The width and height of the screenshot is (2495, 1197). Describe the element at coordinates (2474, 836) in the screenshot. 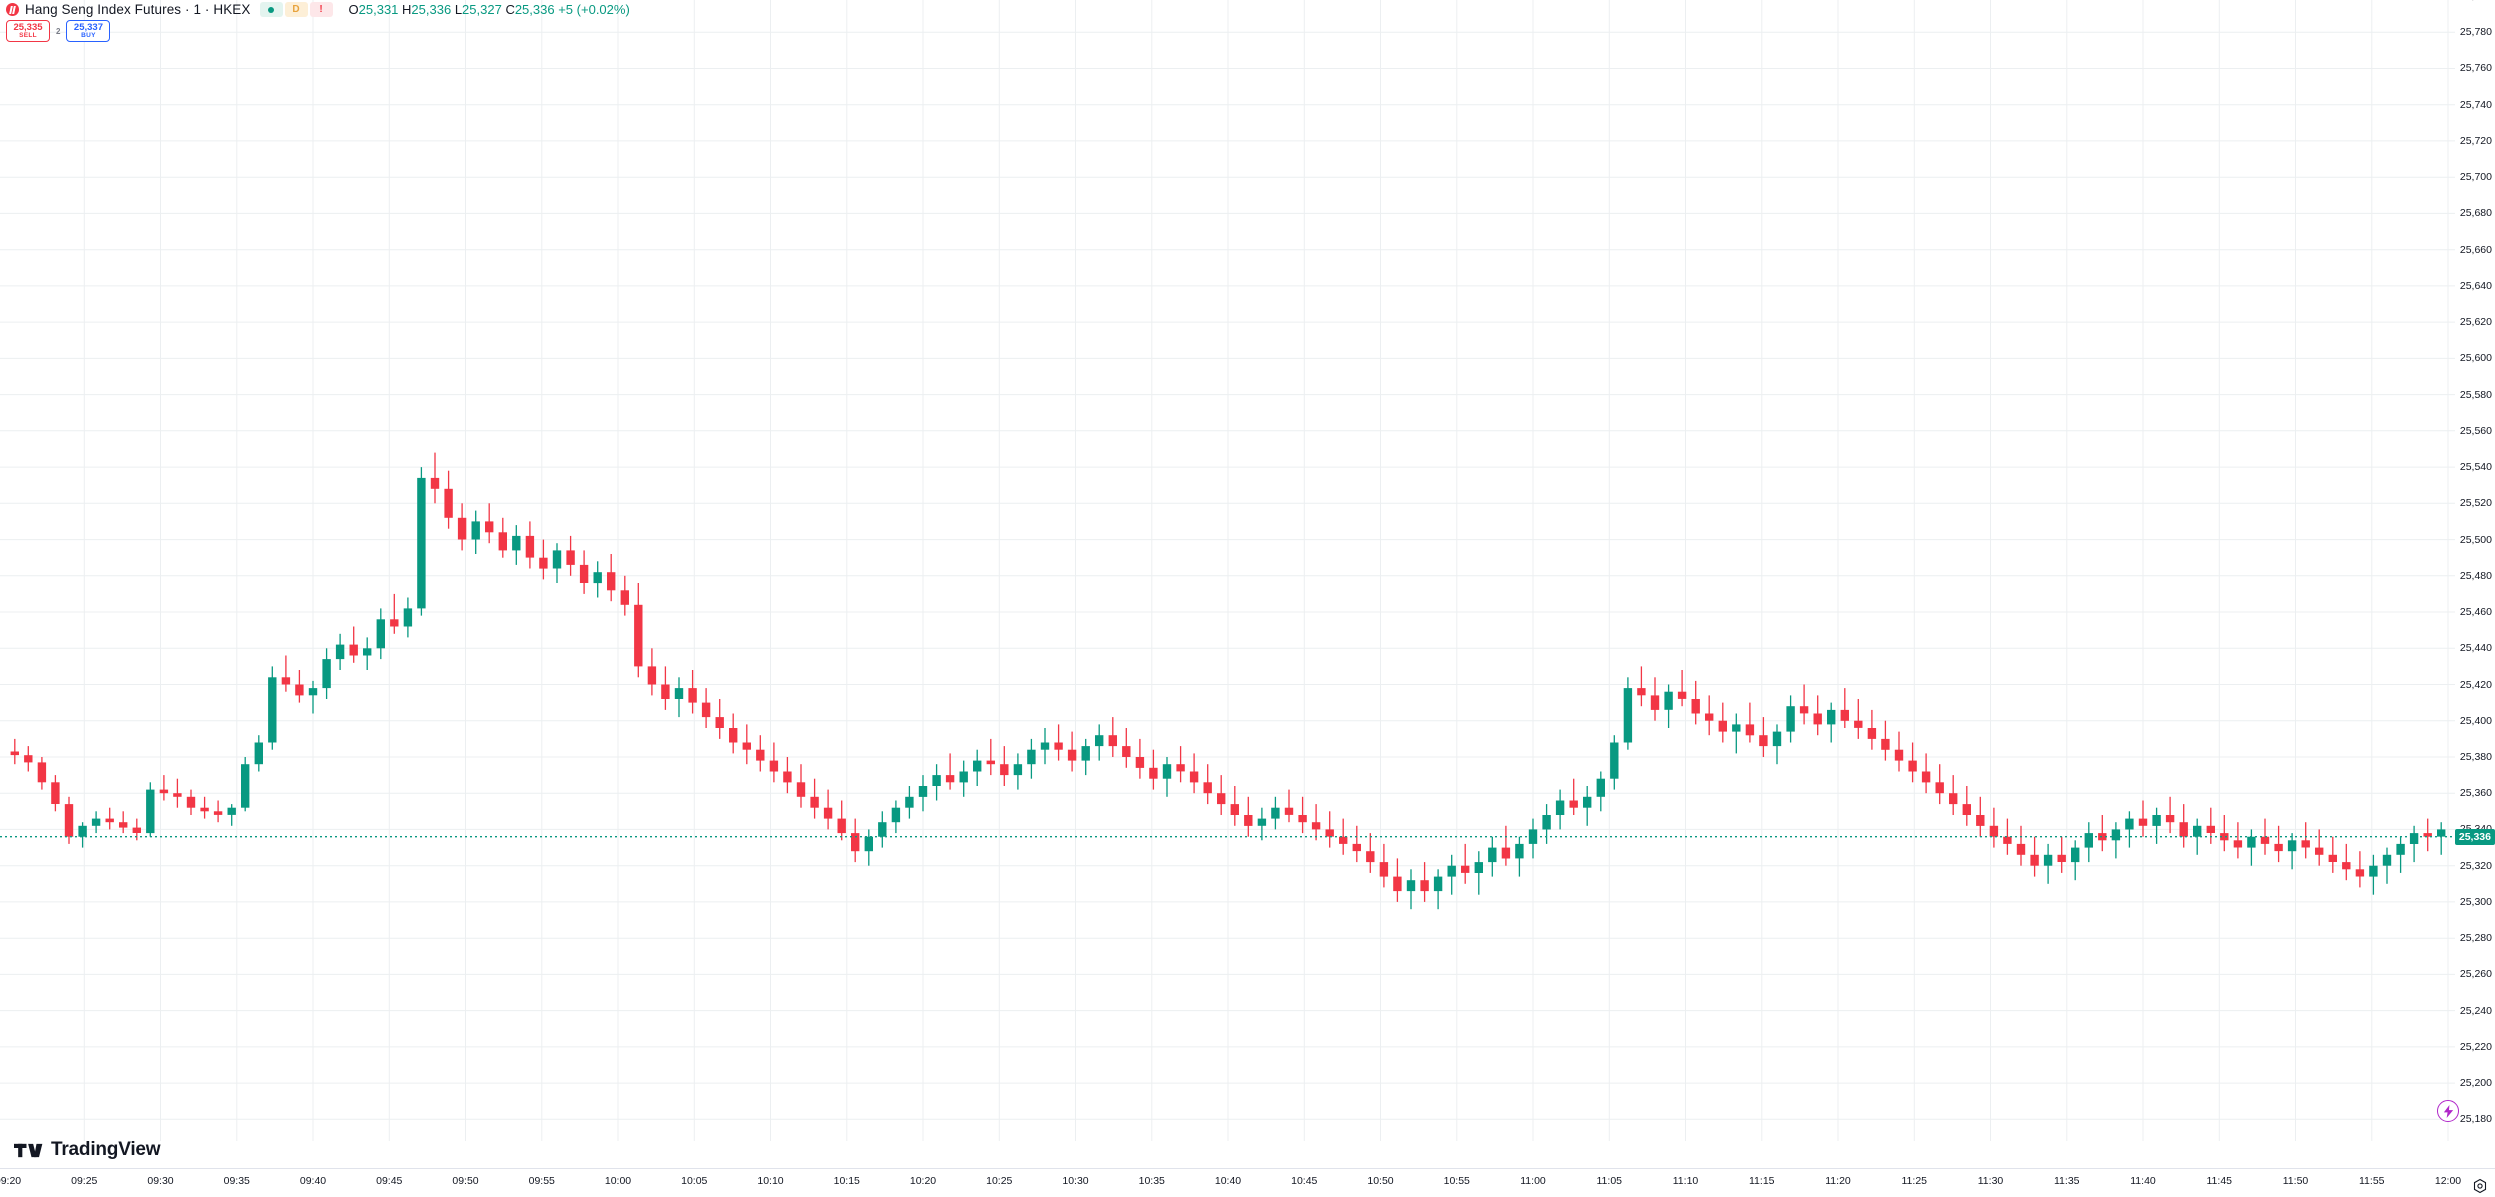

I see `current-price-badge: 25,336` at that location.